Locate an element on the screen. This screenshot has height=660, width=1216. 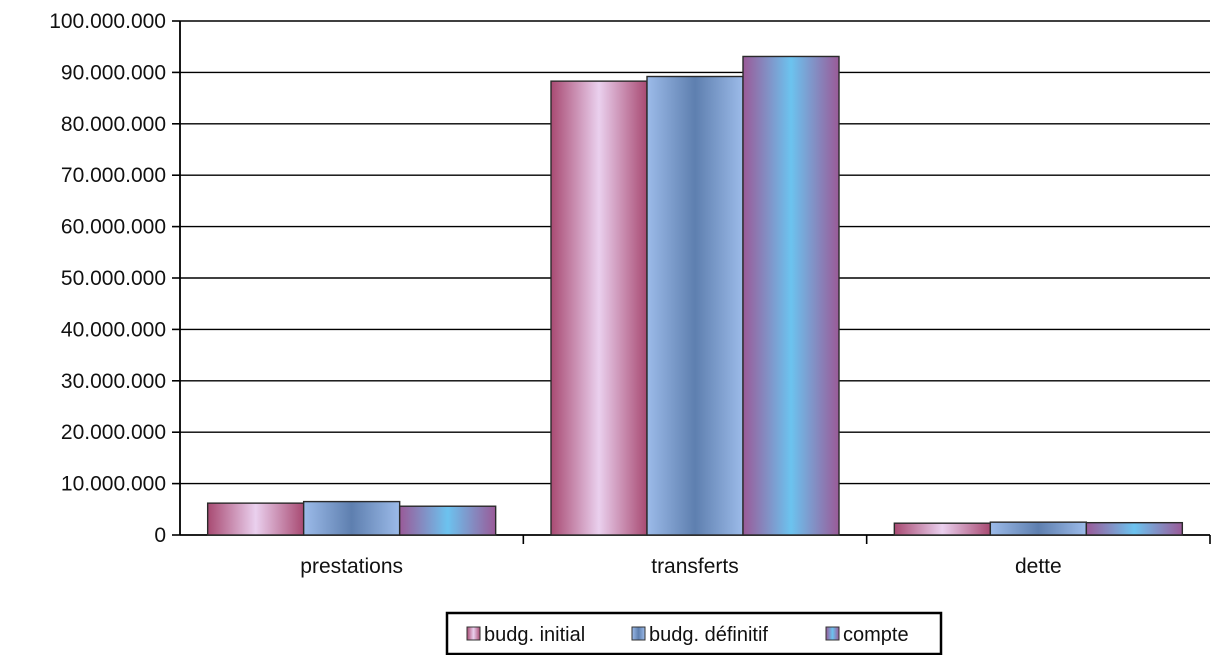
bar-compte-transferts is located at coordinates (791, 295).